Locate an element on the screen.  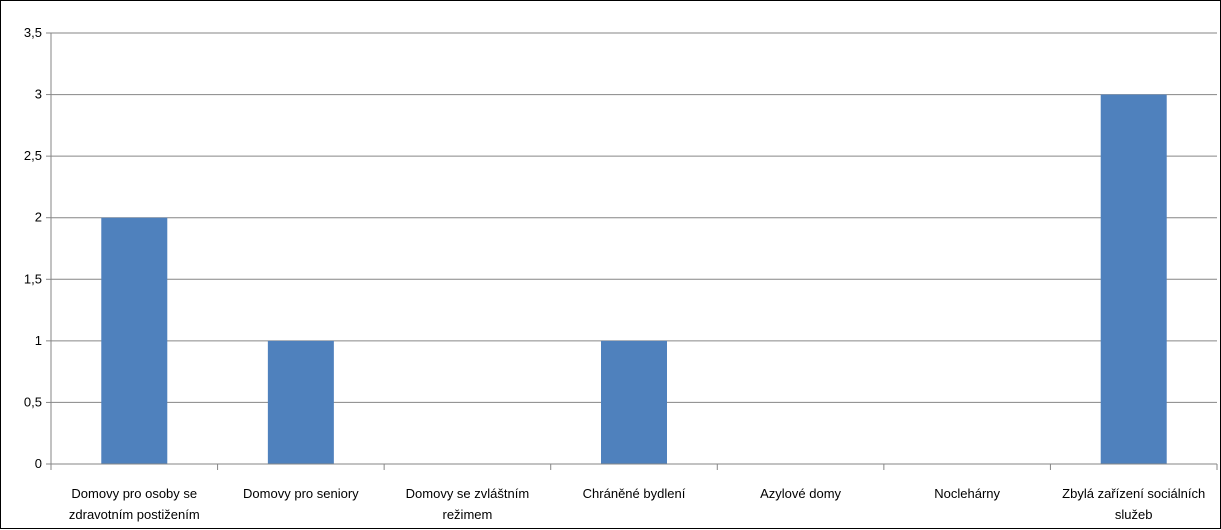
category-label: Noclehárny is located at coordinates (967, 493).